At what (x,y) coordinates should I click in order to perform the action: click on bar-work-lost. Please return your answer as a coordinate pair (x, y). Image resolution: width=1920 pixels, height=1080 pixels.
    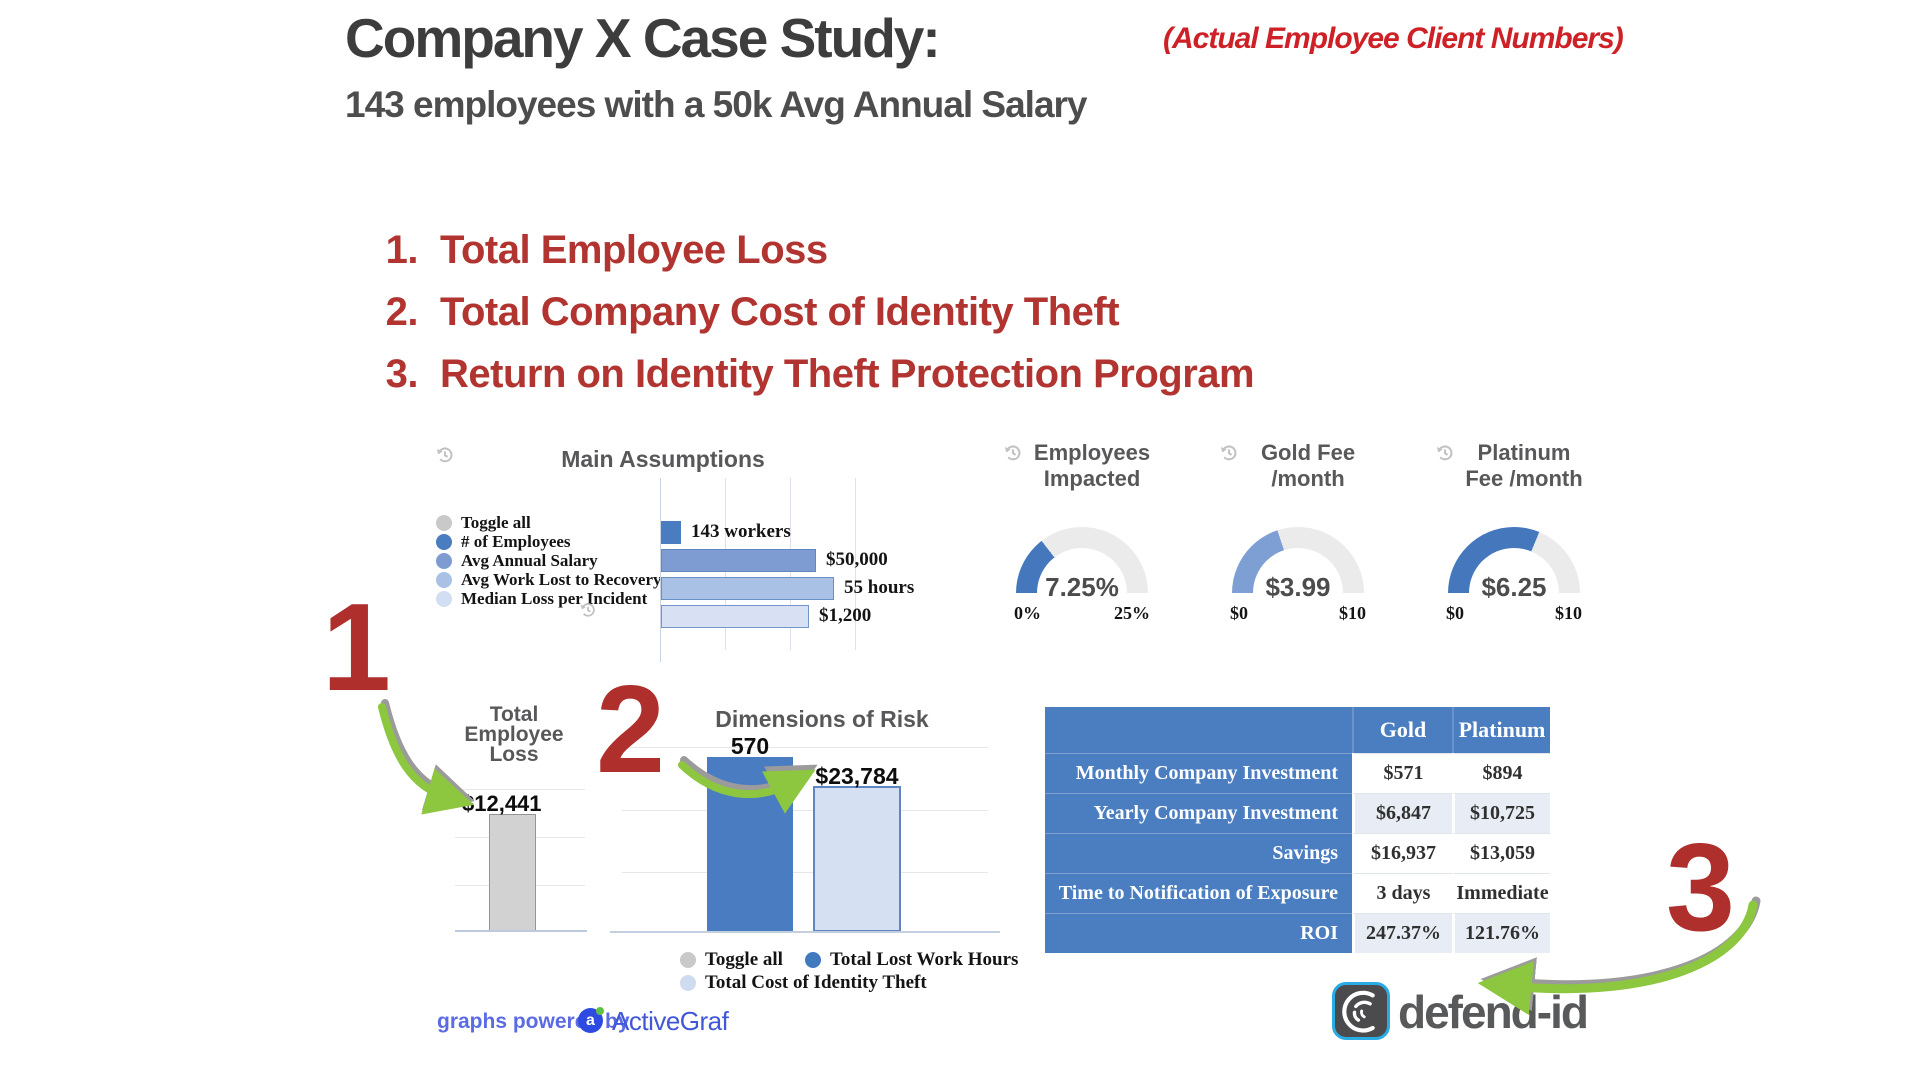
    Looking at the image, I should click on (747, 588).